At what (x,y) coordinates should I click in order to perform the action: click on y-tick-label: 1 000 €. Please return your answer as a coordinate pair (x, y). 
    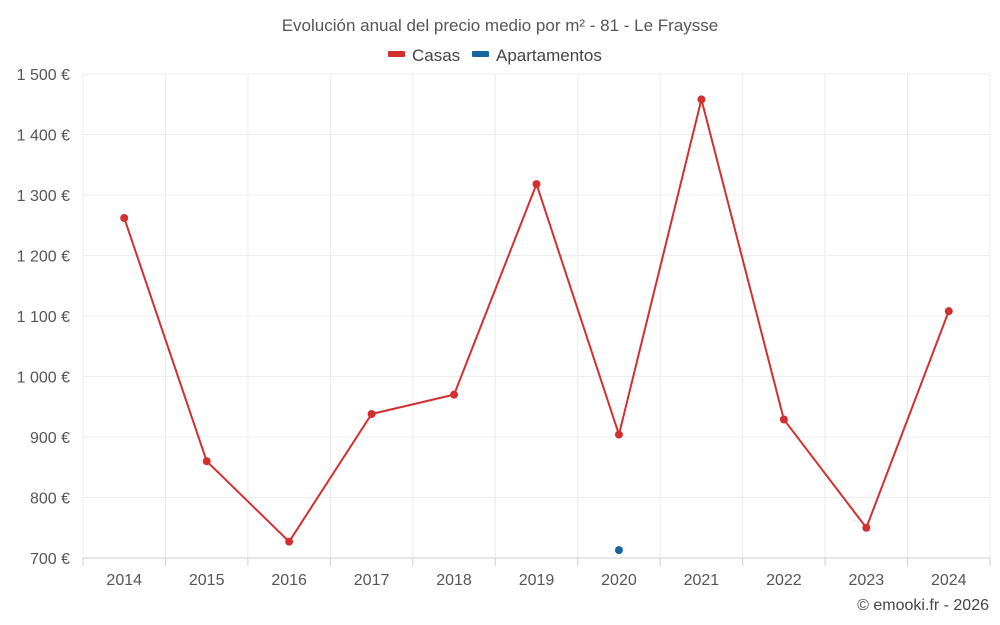
    Looking at the image, I should click on (43, 378).